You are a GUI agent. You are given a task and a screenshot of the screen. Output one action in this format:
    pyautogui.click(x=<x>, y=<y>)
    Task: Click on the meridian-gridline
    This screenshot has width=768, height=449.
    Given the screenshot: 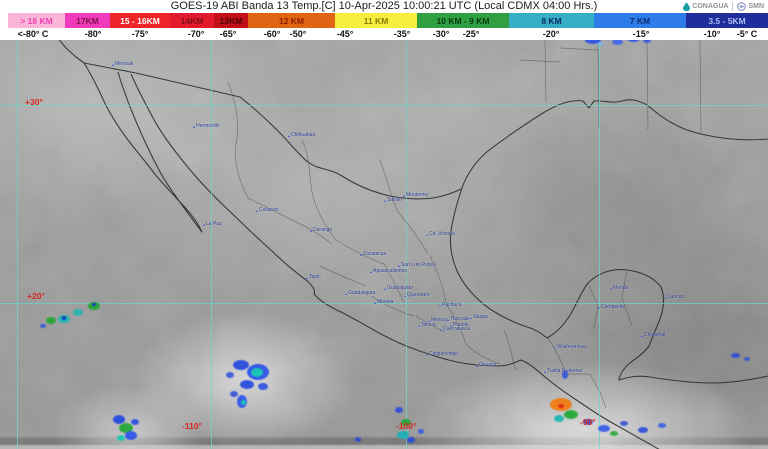 What is the action you would take?
    pyautogui.click(x=211, y=244)
    